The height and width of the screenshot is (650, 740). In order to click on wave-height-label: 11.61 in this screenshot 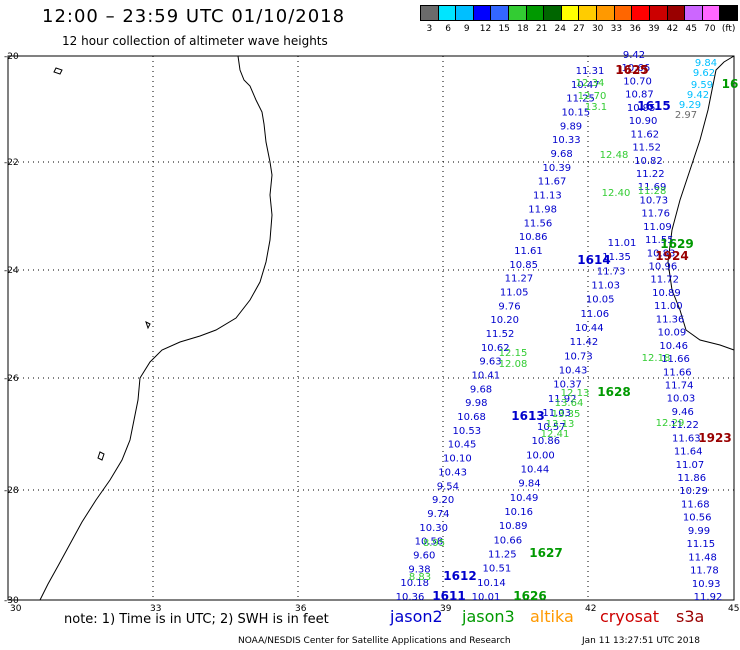, I will do `click(528, 251)`.